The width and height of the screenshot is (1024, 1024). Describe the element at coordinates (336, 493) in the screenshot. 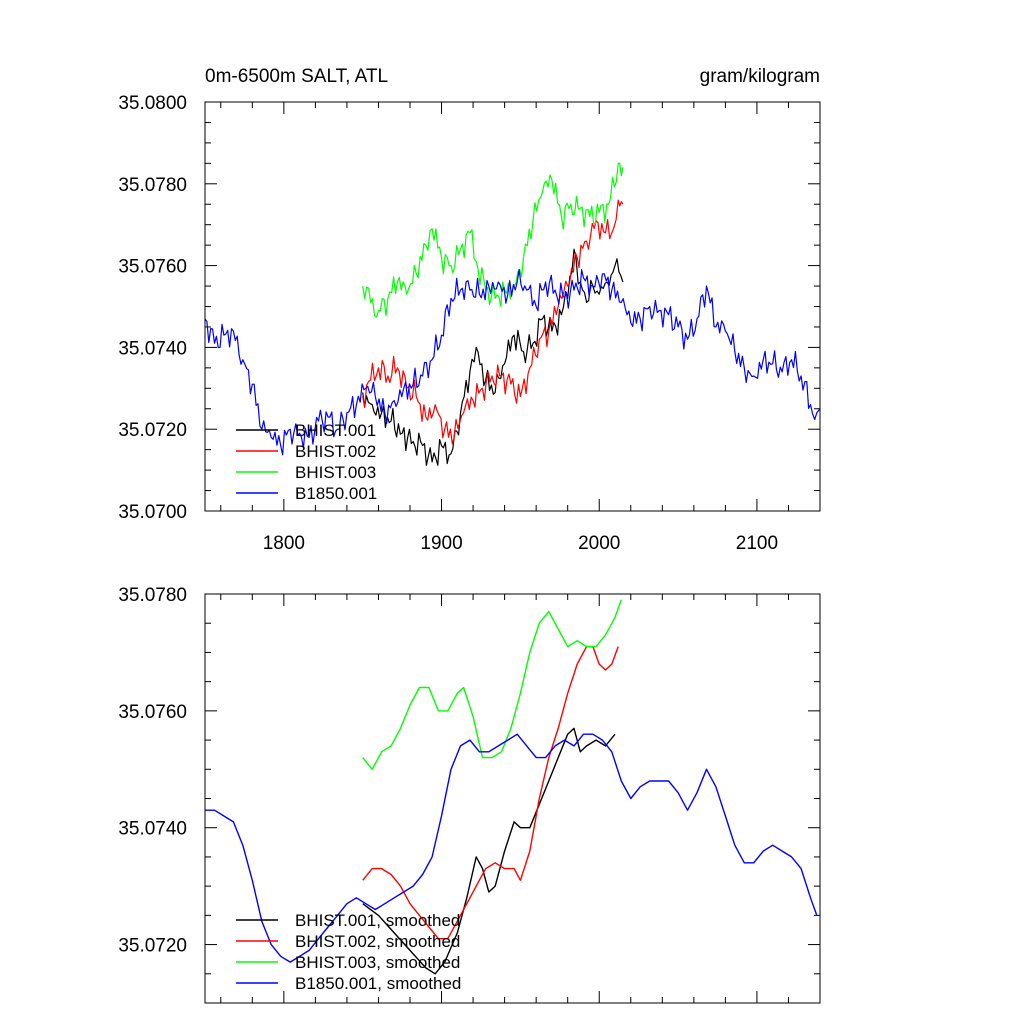

I see `legend-label: B1850.001` at that location.